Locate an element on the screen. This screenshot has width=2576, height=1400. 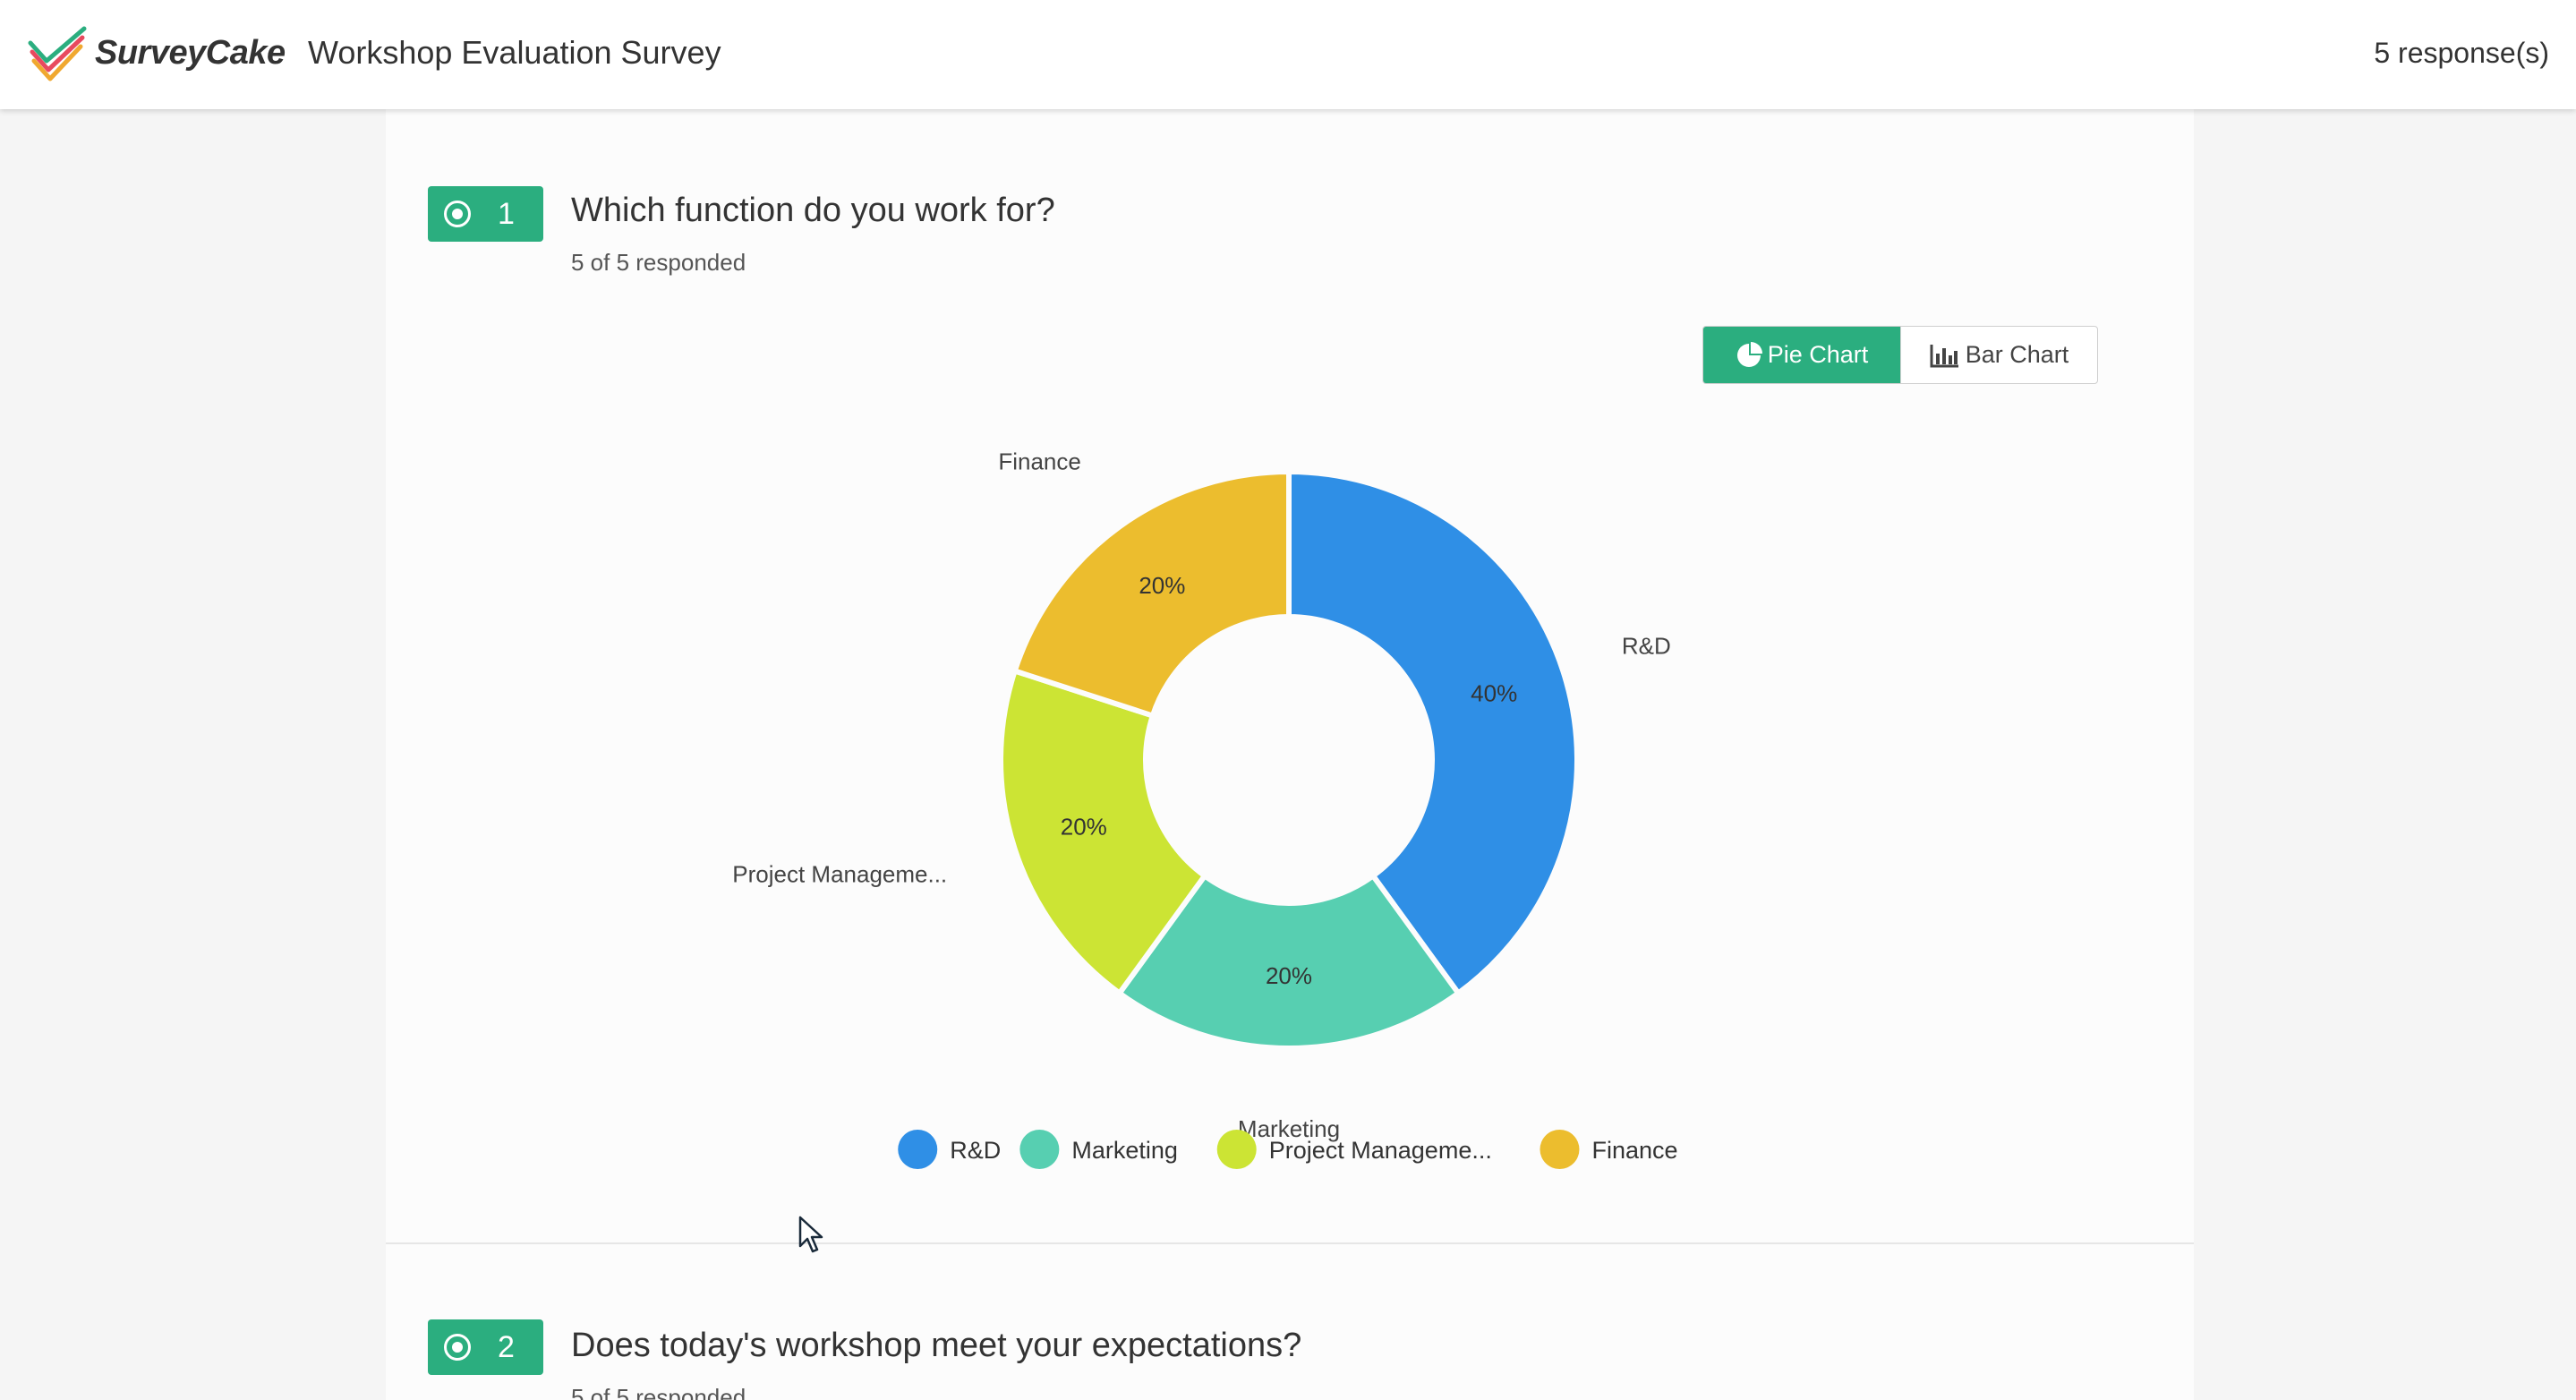
pie-chart-label: Pie Chart is located at coordinates (1818, 355).